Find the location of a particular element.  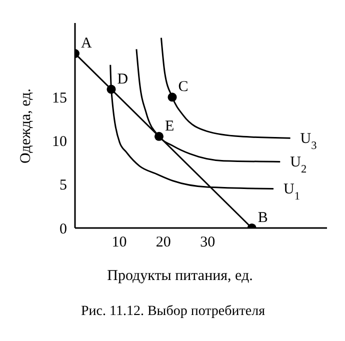

series-label: U$_{2}$ is located at coordinates (298, 165).